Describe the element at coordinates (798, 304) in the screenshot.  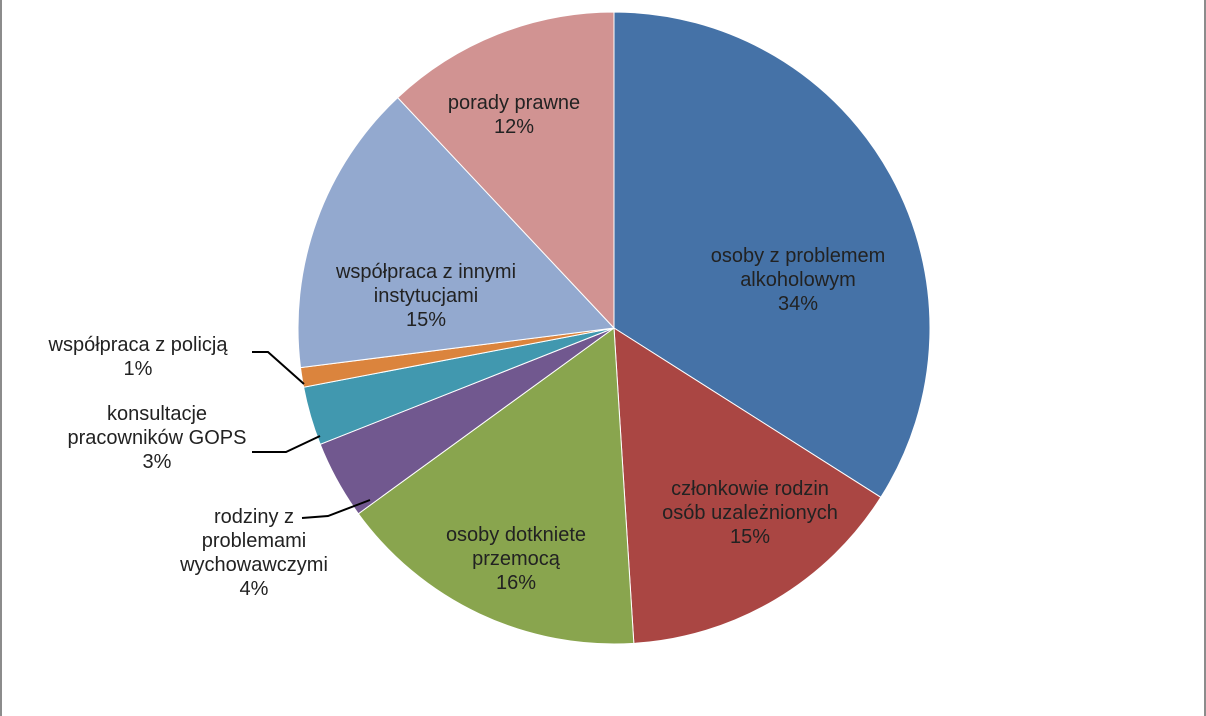
I see `data-label-line: 34%` at that location.